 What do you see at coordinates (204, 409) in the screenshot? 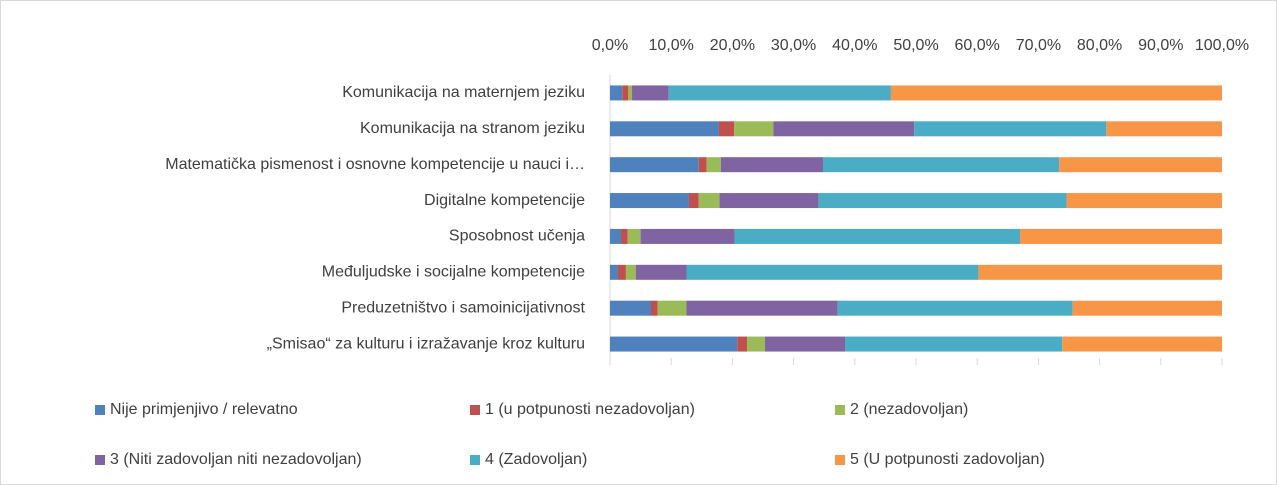
I see `legend-label: Nije primjenjivo / relevatno` at bounding box center [204, 409].